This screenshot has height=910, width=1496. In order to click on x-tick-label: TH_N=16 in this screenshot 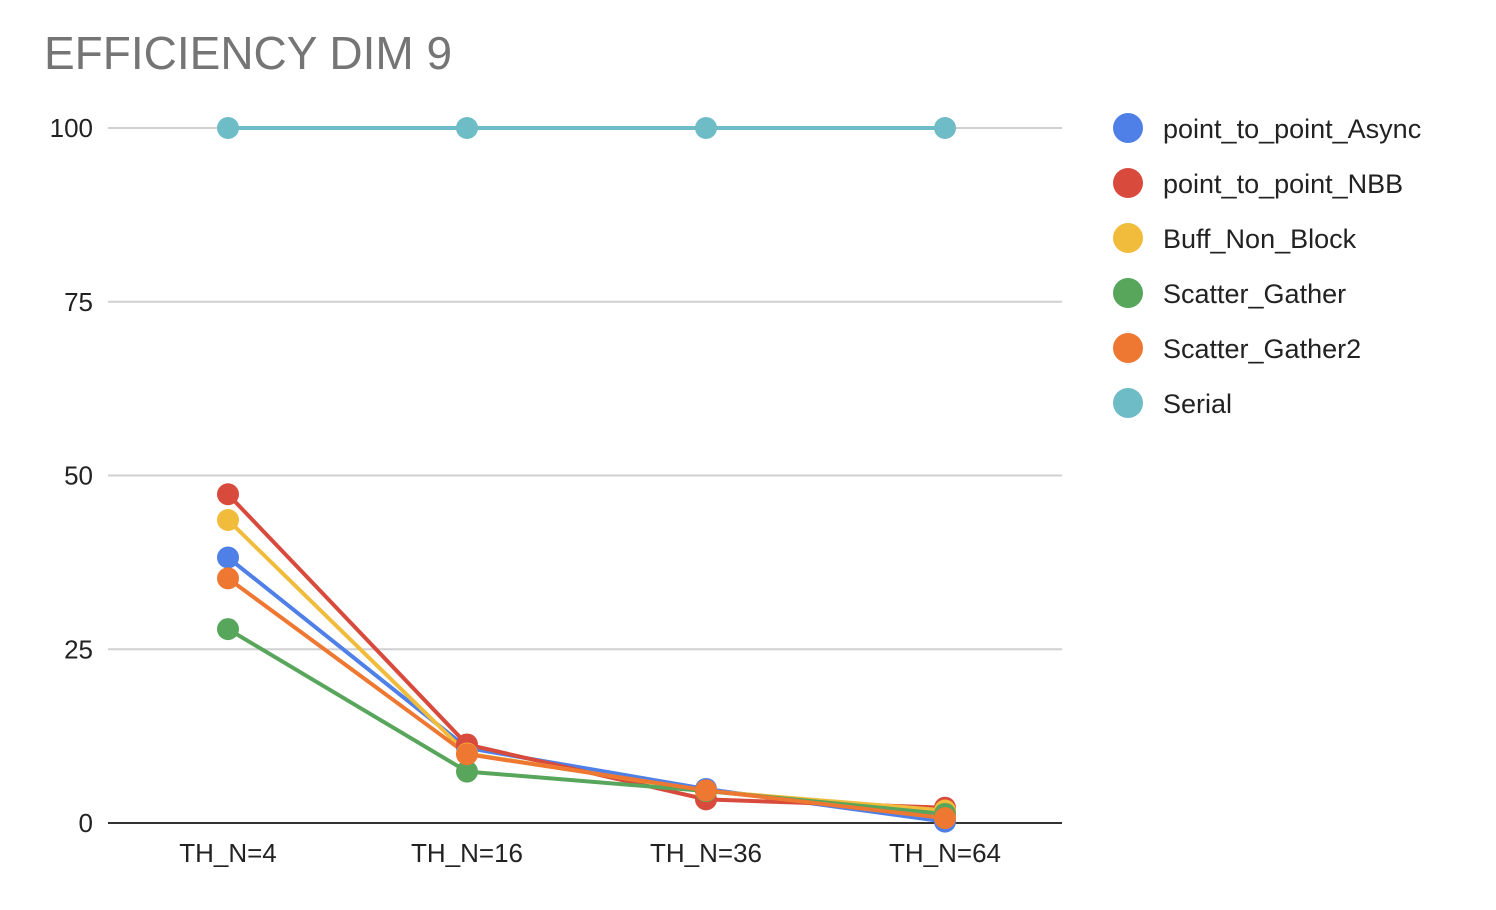, I will do `click(467, 853)`.